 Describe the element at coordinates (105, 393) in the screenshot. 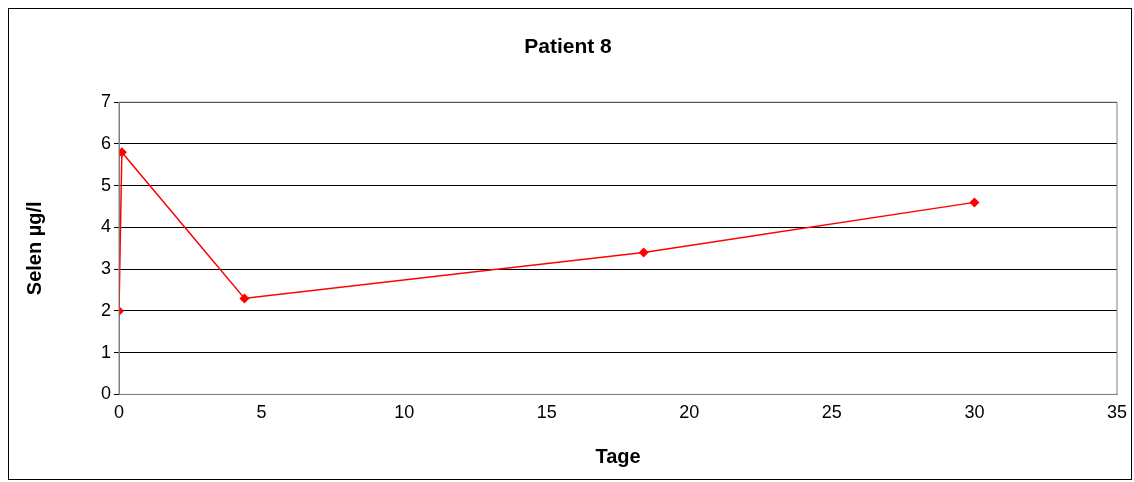

I see `y-tick-label: 0` at that location.